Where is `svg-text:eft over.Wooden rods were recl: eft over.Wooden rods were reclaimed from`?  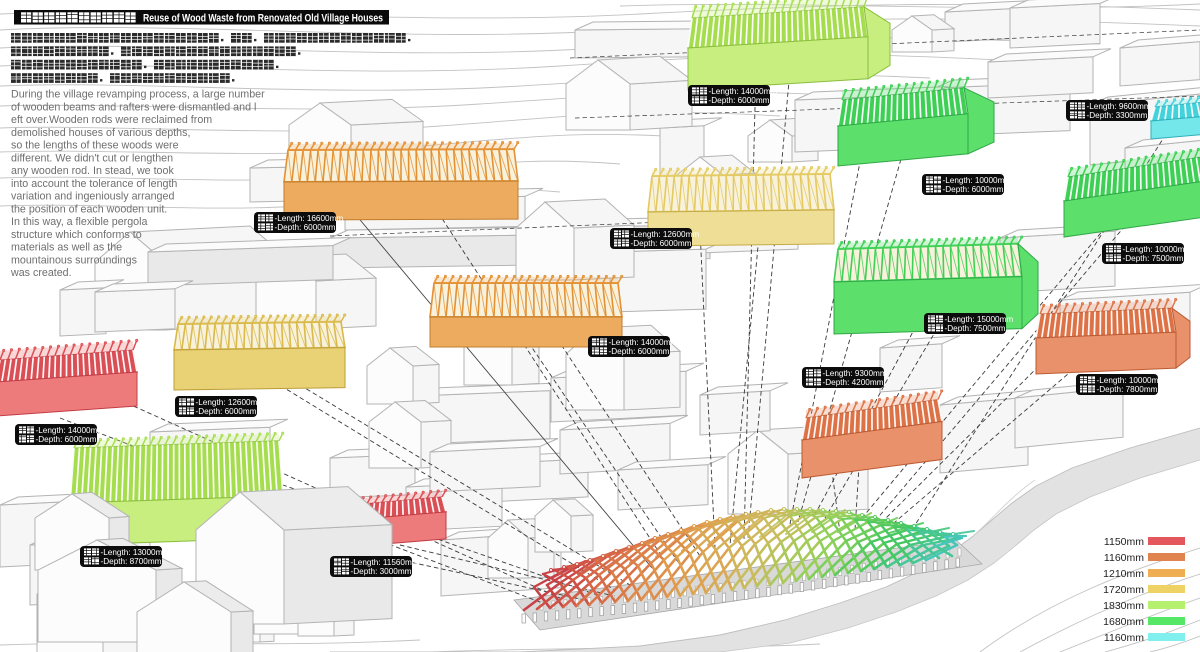 svg-text:eft over.Wooden rods were recl: eft over.Wooden rods were reclaimed from is located at coordinates (111, 120).